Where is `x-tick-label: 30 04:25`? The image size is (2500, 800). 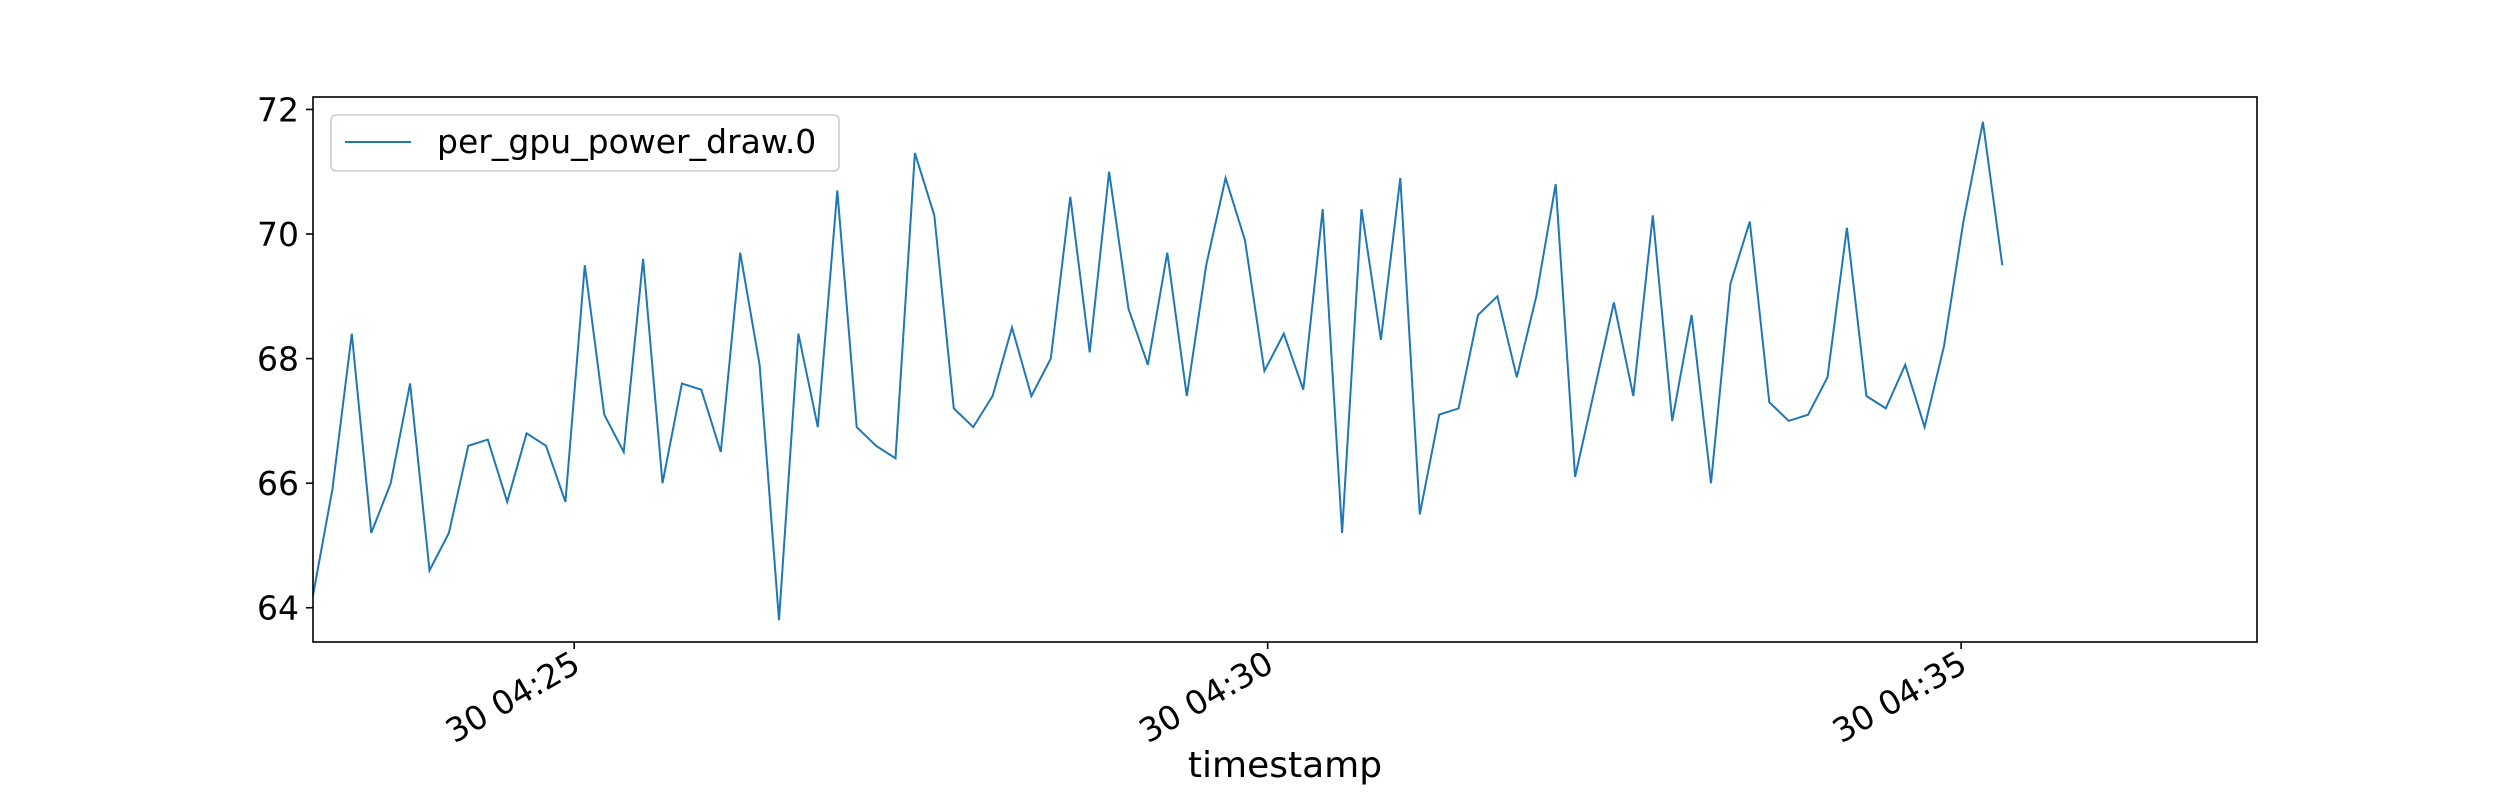 x-tick-label: 30 04:25 is located at coordinates (512, 697).